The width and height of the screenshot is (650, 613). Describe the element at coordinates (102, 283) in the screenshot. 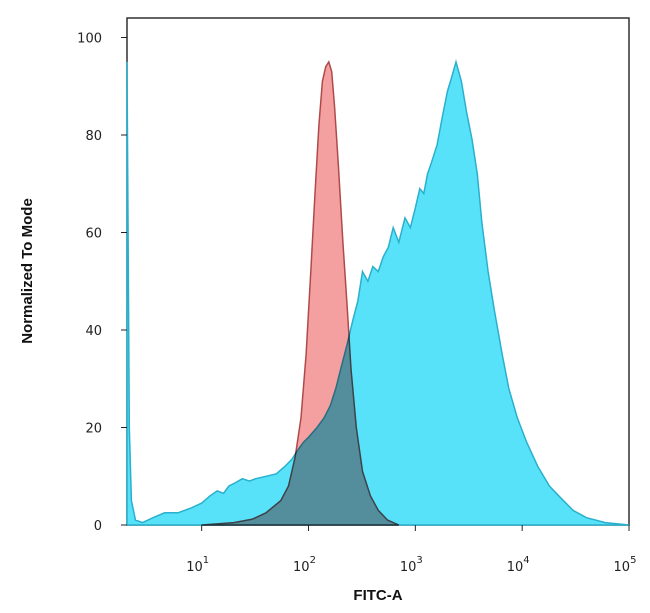

I see `y-axis-ticks: 0 20 40 60 80 100` at that location.